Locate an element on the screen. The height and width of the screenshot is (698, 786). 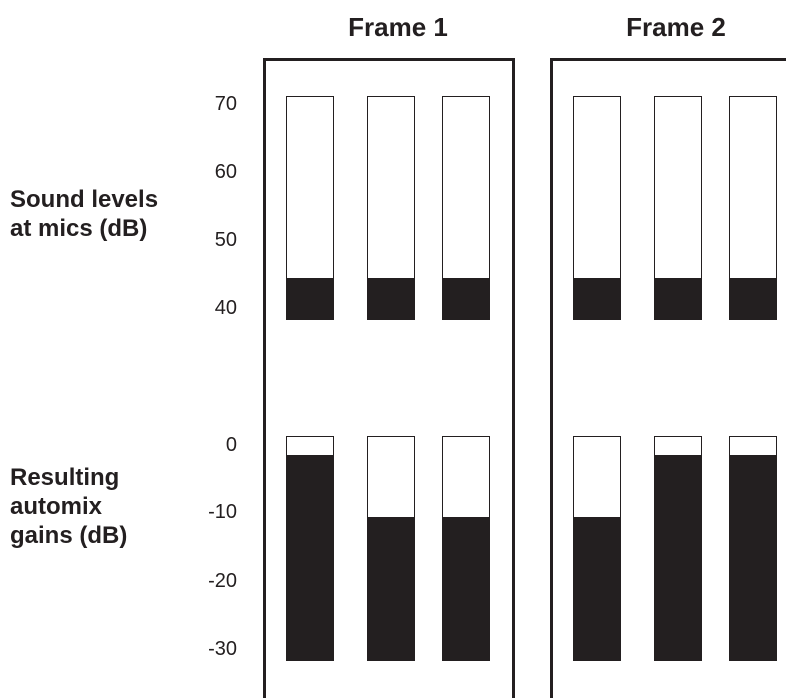
gain-tick-minus-30: -30 is located at coordinates (222, 649).